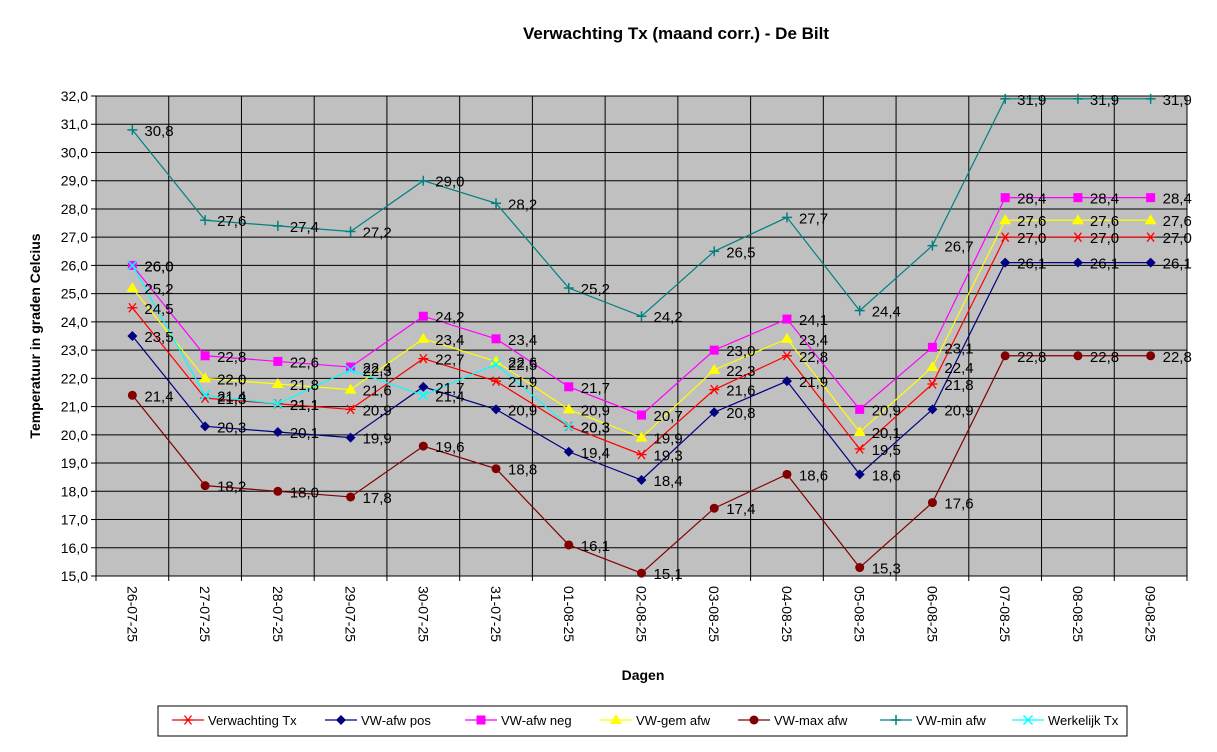 The width and height of the screenshot is (1217, 752). I want to click on legend-item-vw-min-afw: VW-min afw, so click(933, 720).